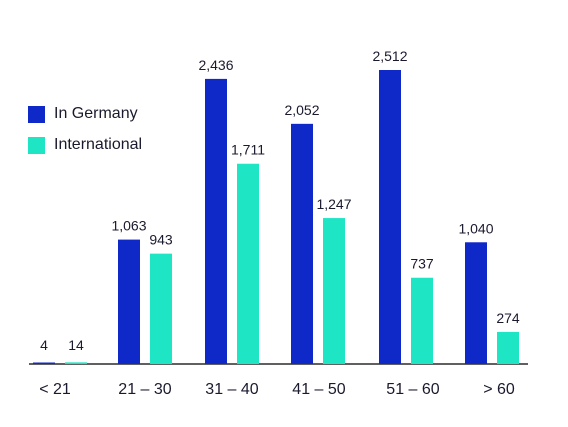  What do you see at coordinates (248, 150) in the screenshot?
I see `data-label-international: 1,711` at bounding box center [248, 150].